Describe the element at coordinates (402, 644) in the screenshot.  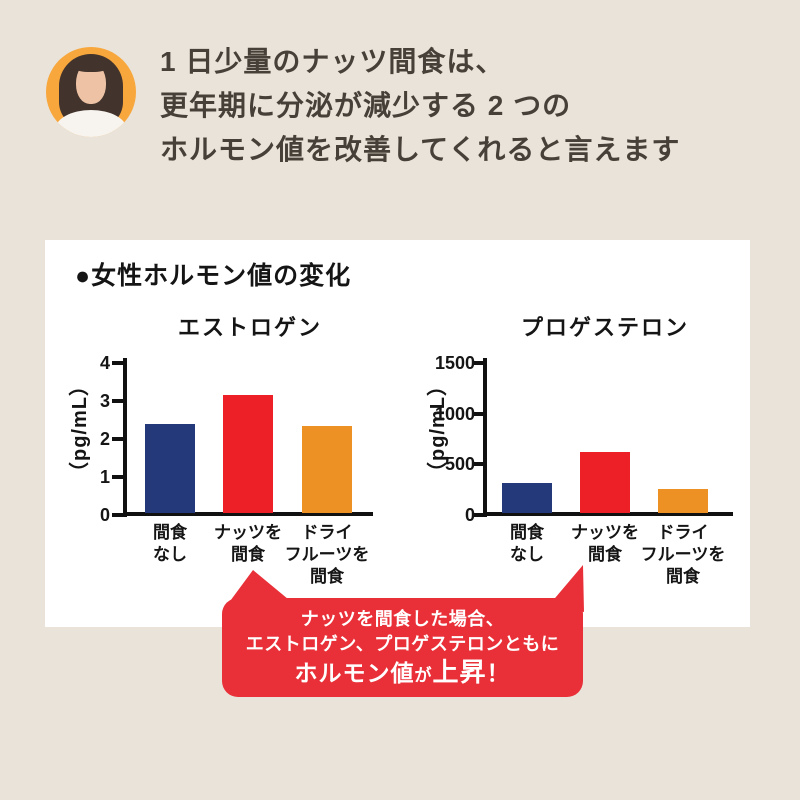
I see `callout-line-2: エストロゲン、プロゲステロンともに` at that location.